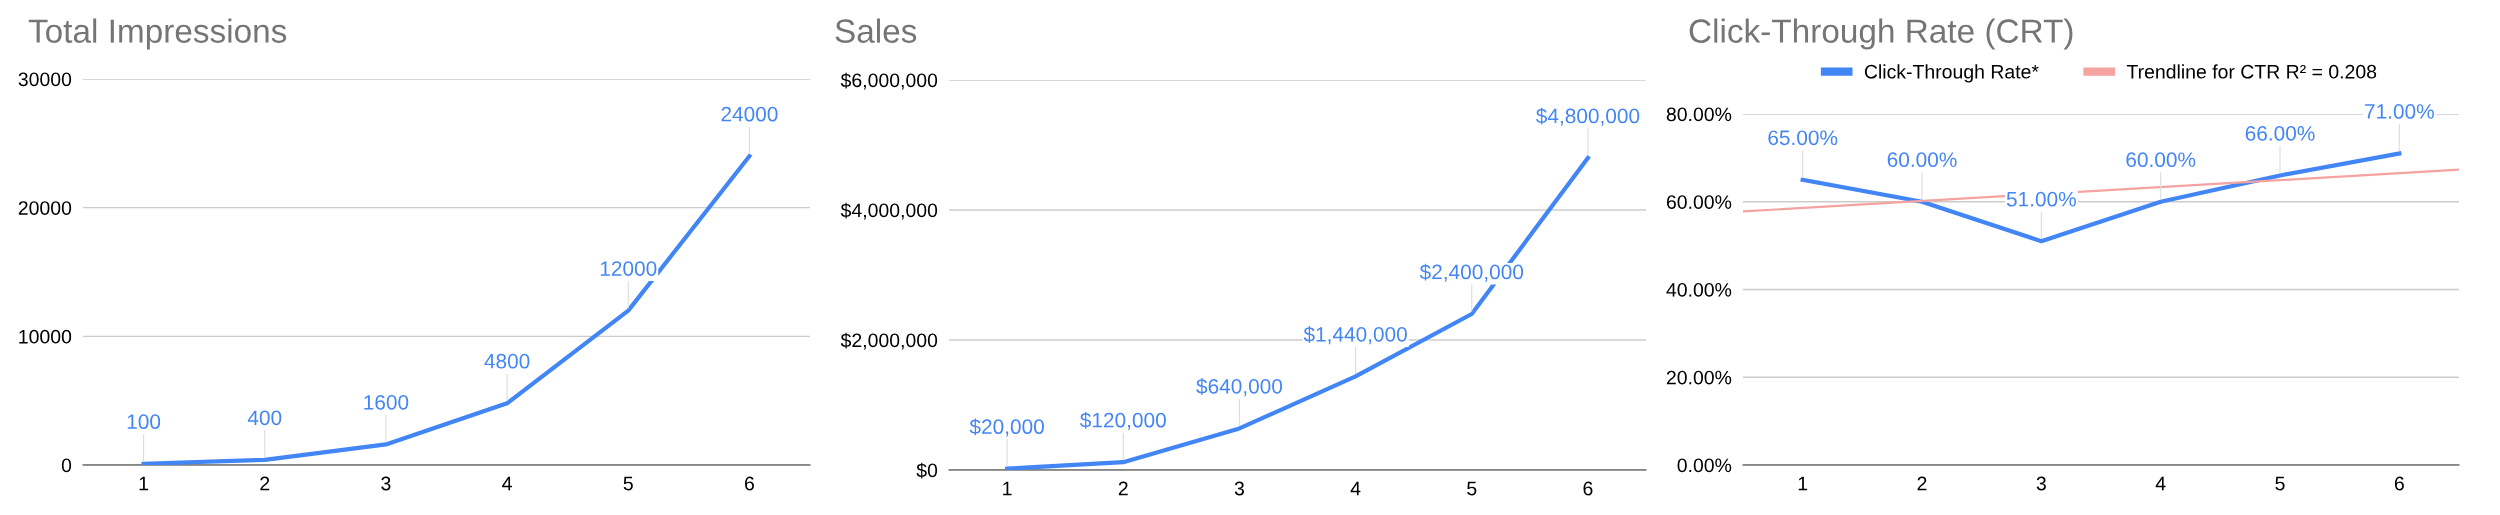  I want to click on y-tick-label: 20.00%, so click(1699, 377).